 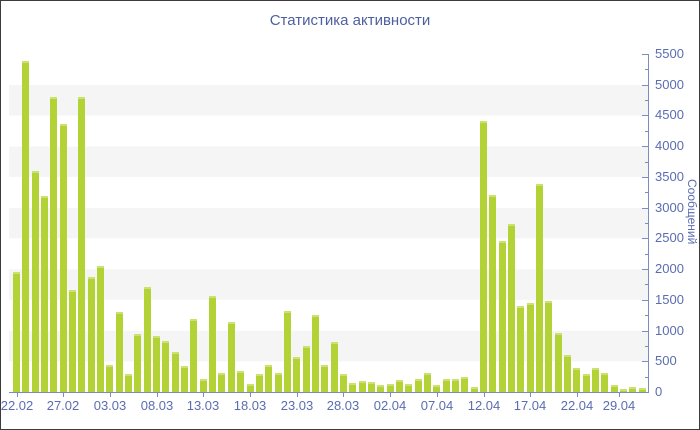 What do you see at coordinates (63, 405) in the screenshot?
I see `x-tick-label: 27.02` at bounding box center [63, 405].